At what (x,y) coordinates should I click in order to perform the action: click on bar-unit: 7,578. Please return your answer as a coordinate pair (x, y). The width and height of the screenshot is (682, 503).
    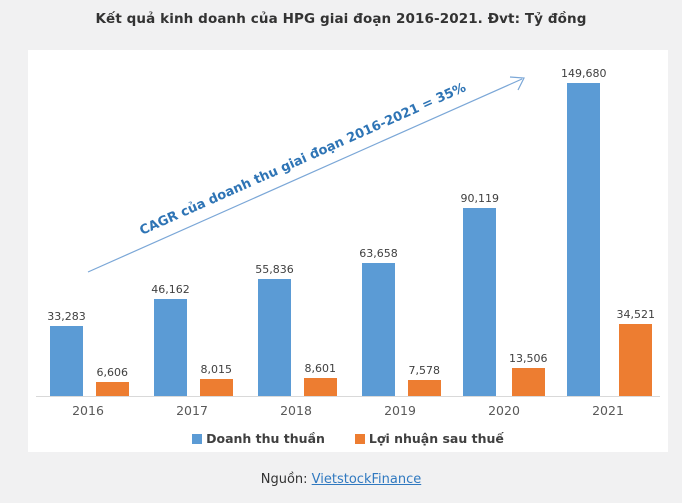
    Looking at the image, I should click on (424, 380).